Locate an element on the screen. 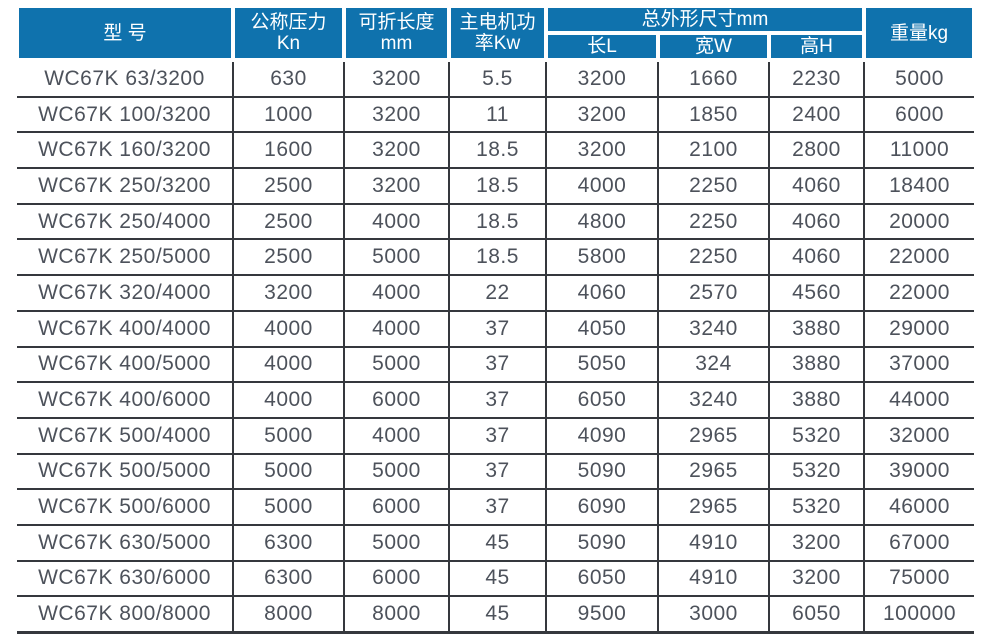 This screenshot has width=992, height=641. cell-model: WC67K 250/5000 is located at coordinates (125, 257).